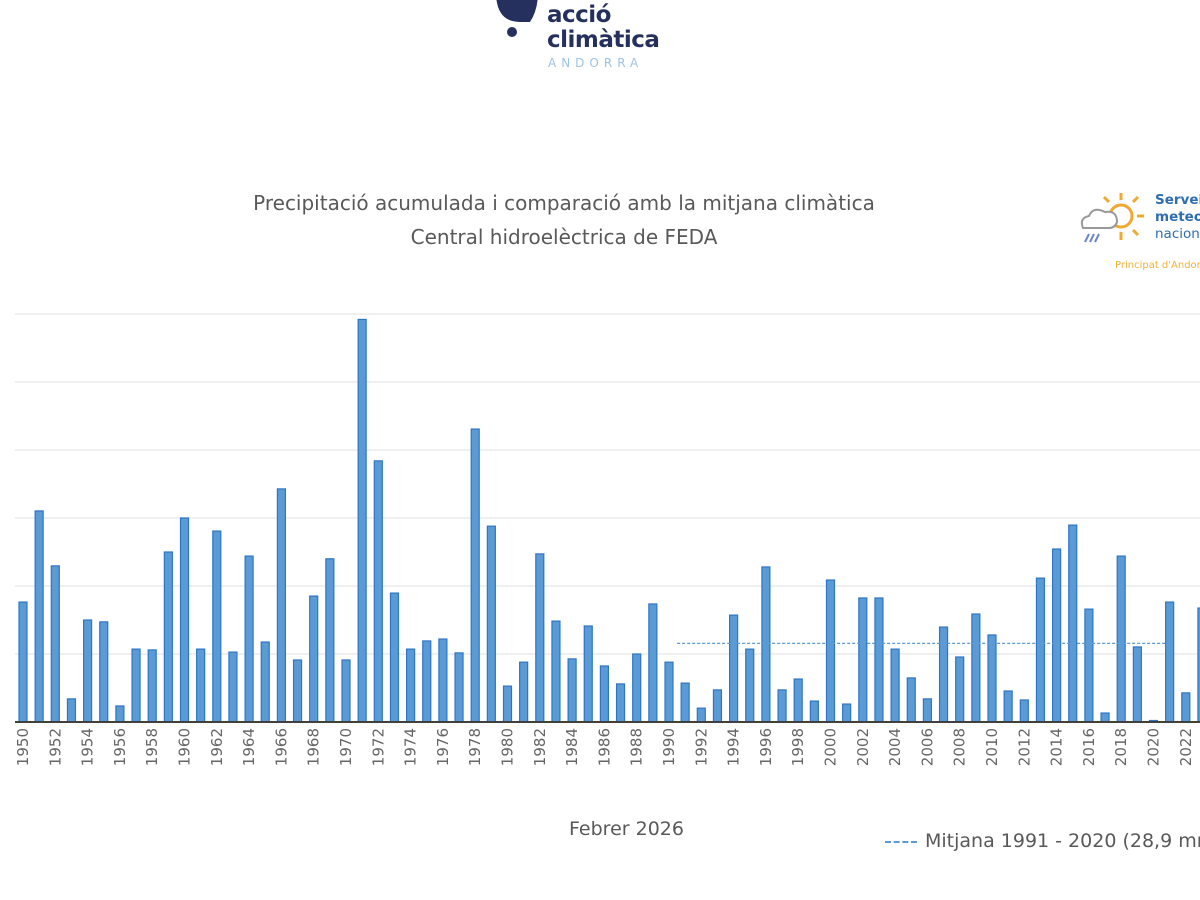  What do you see at coordinates (1062, 841) in the screenshot?
I see `legend-label: Mitjana 1991 - 2020 (28,9 mm)` at bounding box center [1062, 841].